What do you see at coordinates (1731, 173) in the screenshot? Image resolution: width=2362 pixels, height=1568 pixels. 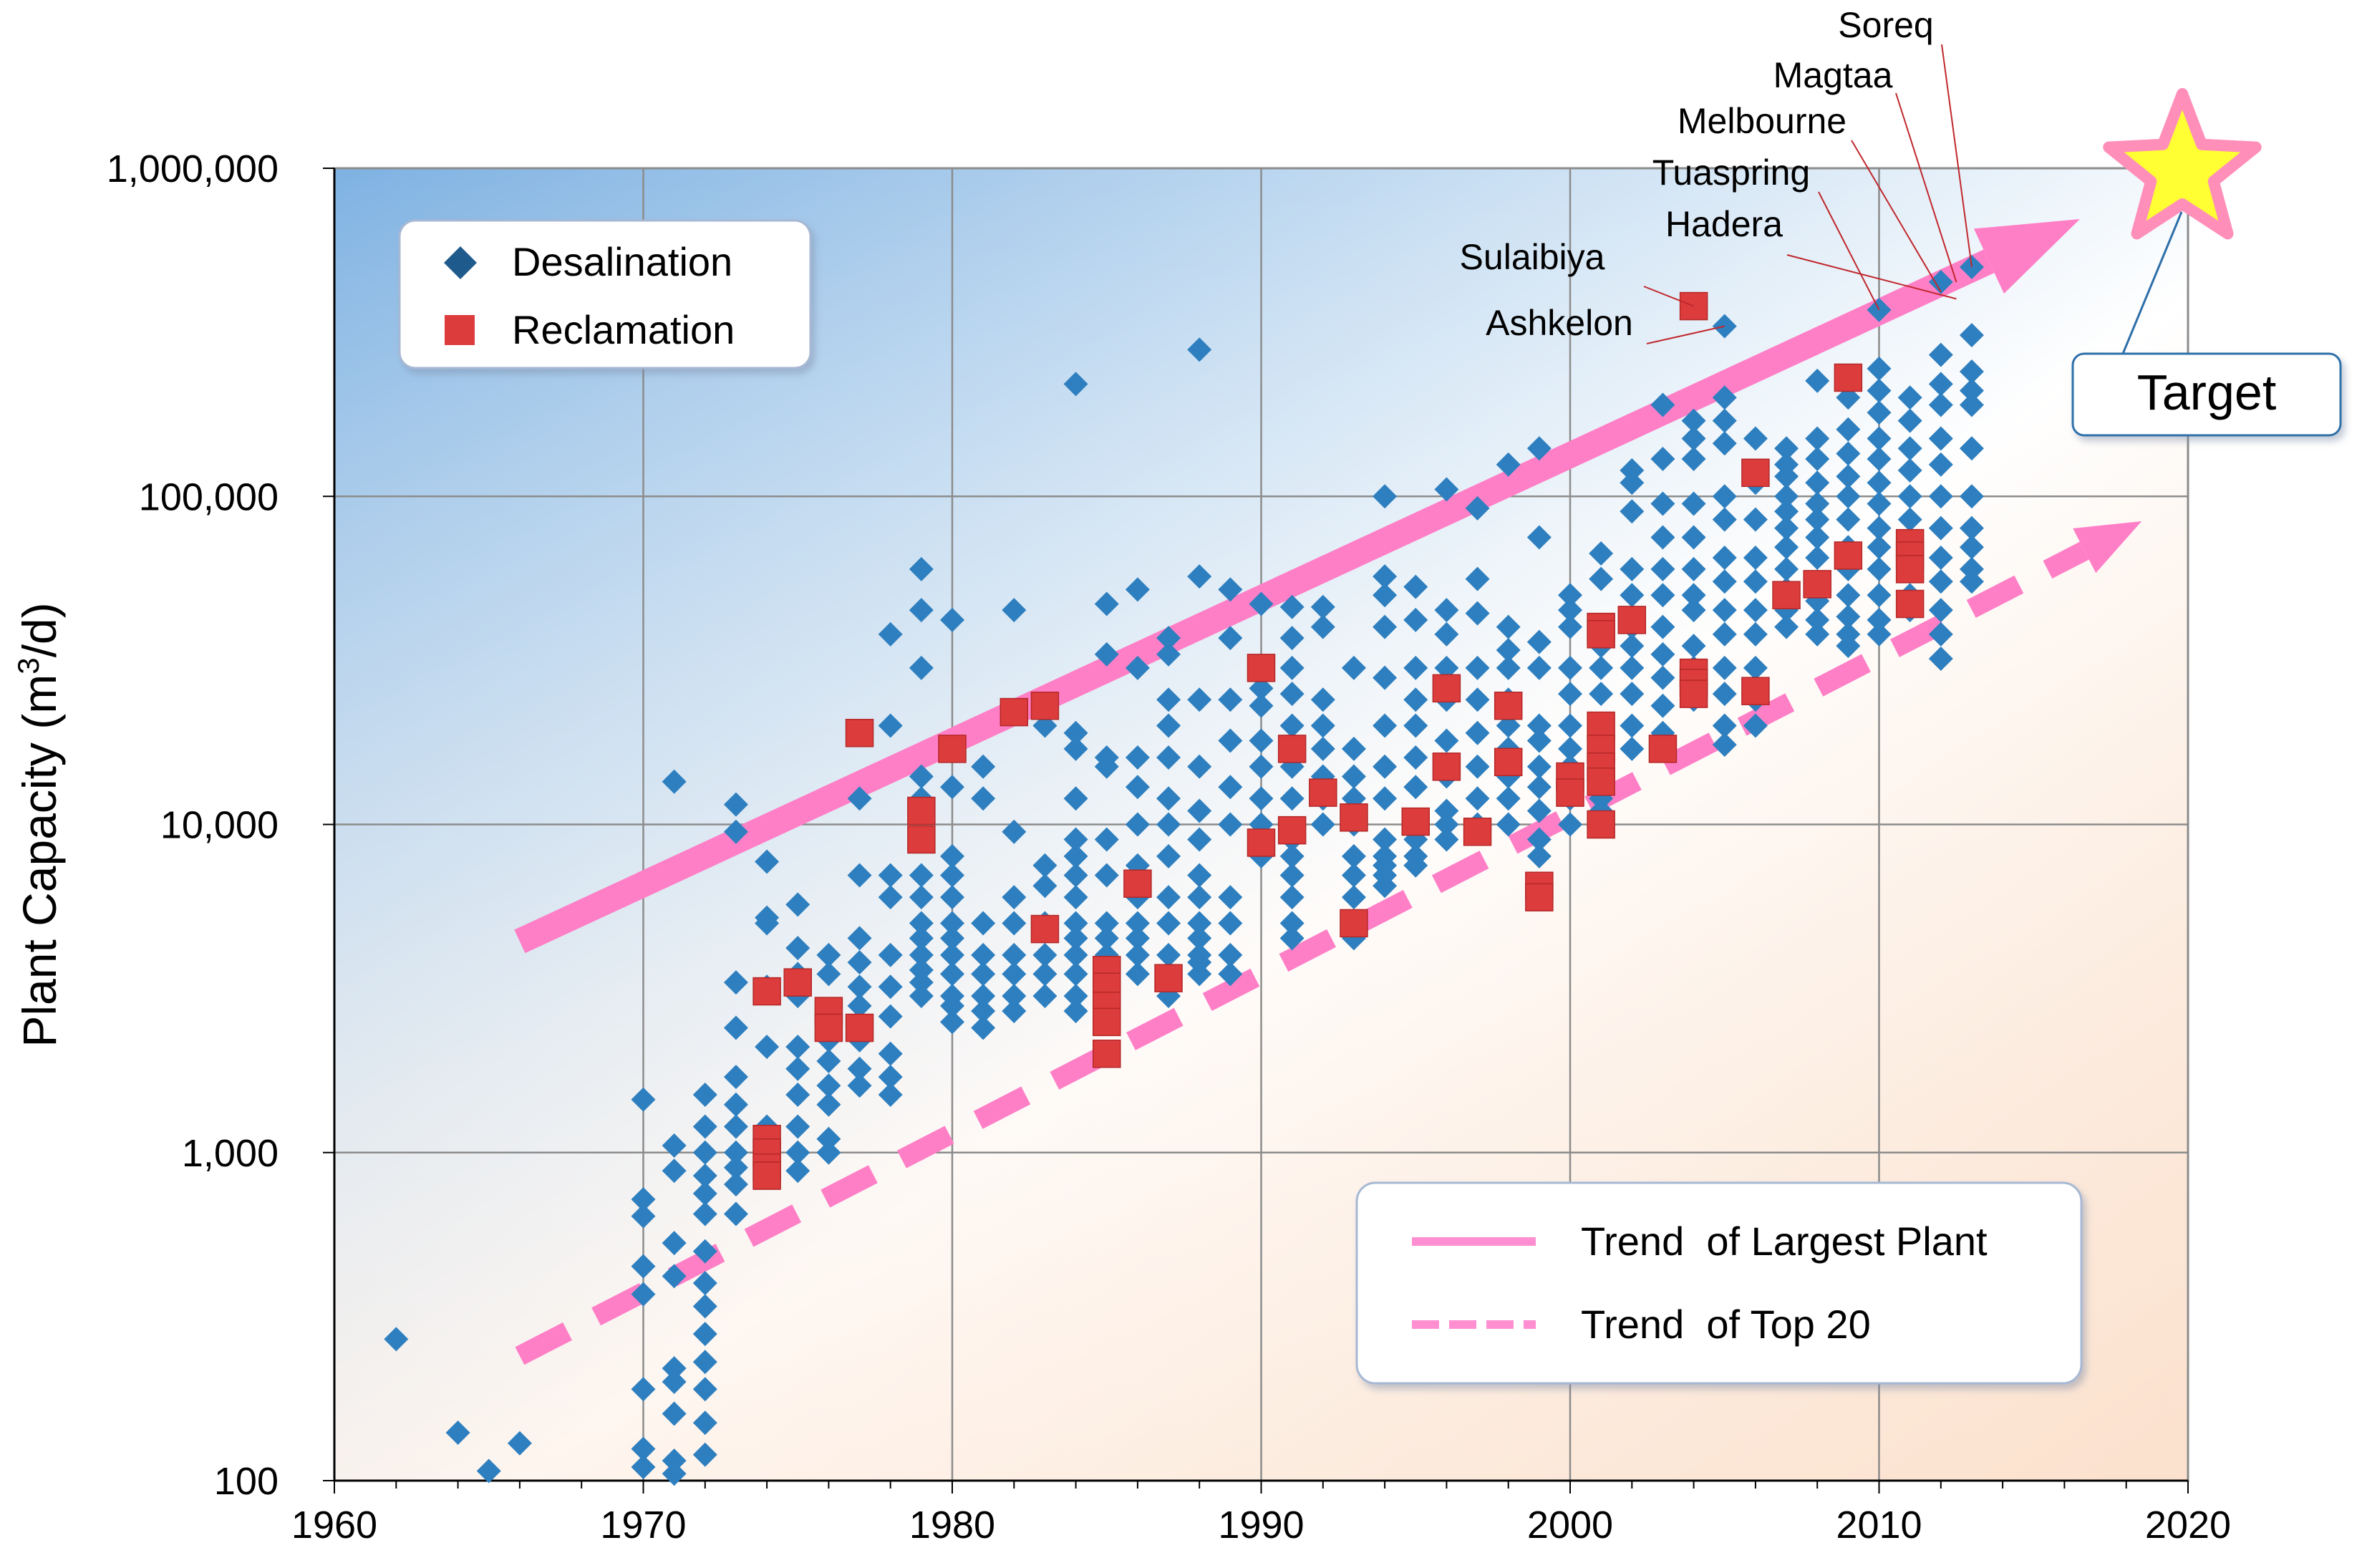 I see `annotation-label: Tuaspring` at bounding box center [1731, 173].